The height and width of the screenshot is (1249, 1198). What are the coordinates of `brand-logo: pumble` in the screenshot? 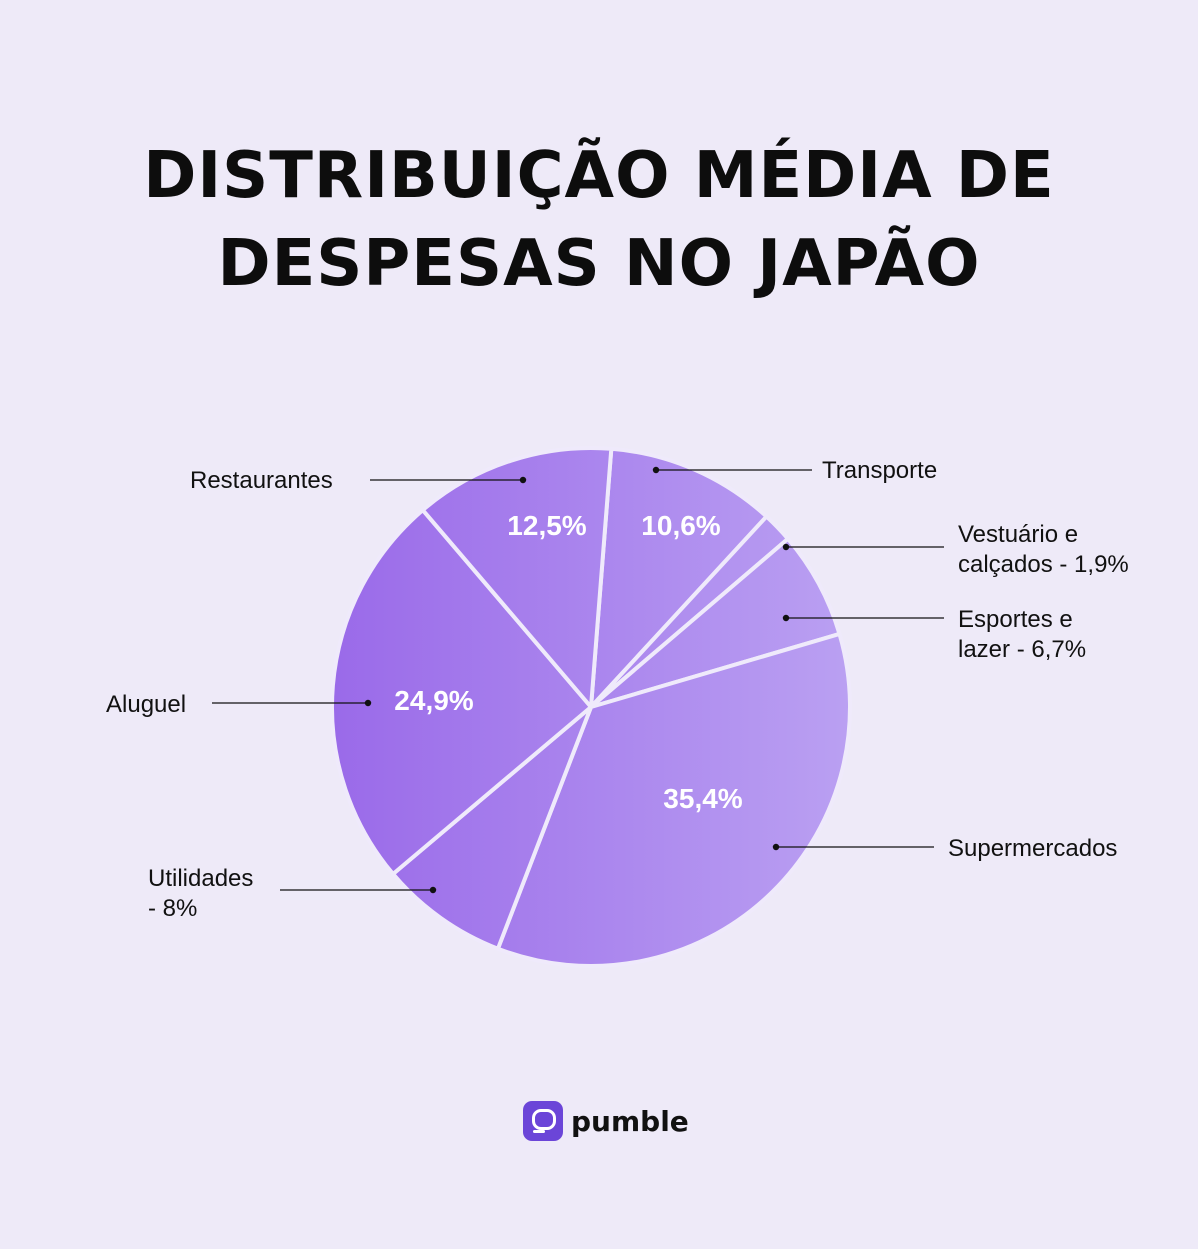 It's located at (606, 1121).